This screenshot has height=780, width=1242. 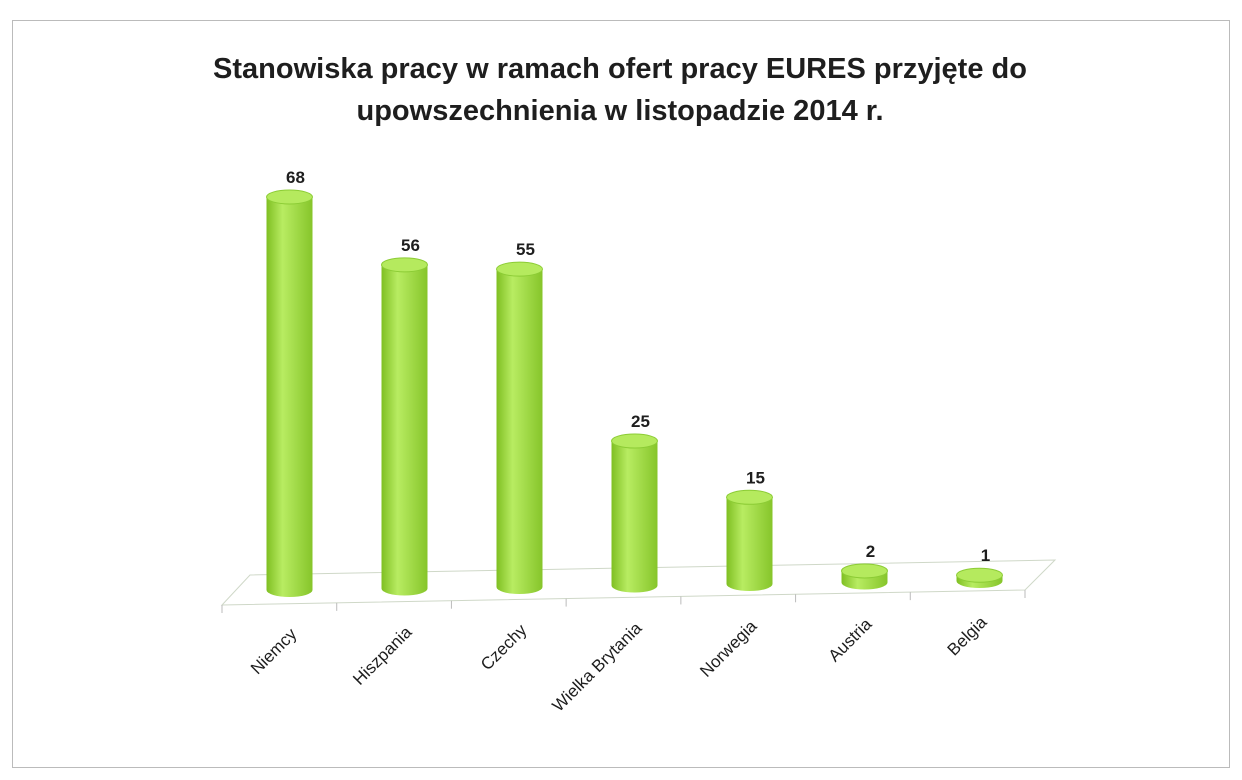 What do you see at coordinates (295, 177) in the screenshot?
I see `value-label: 68` at bounding box center [295, 177].